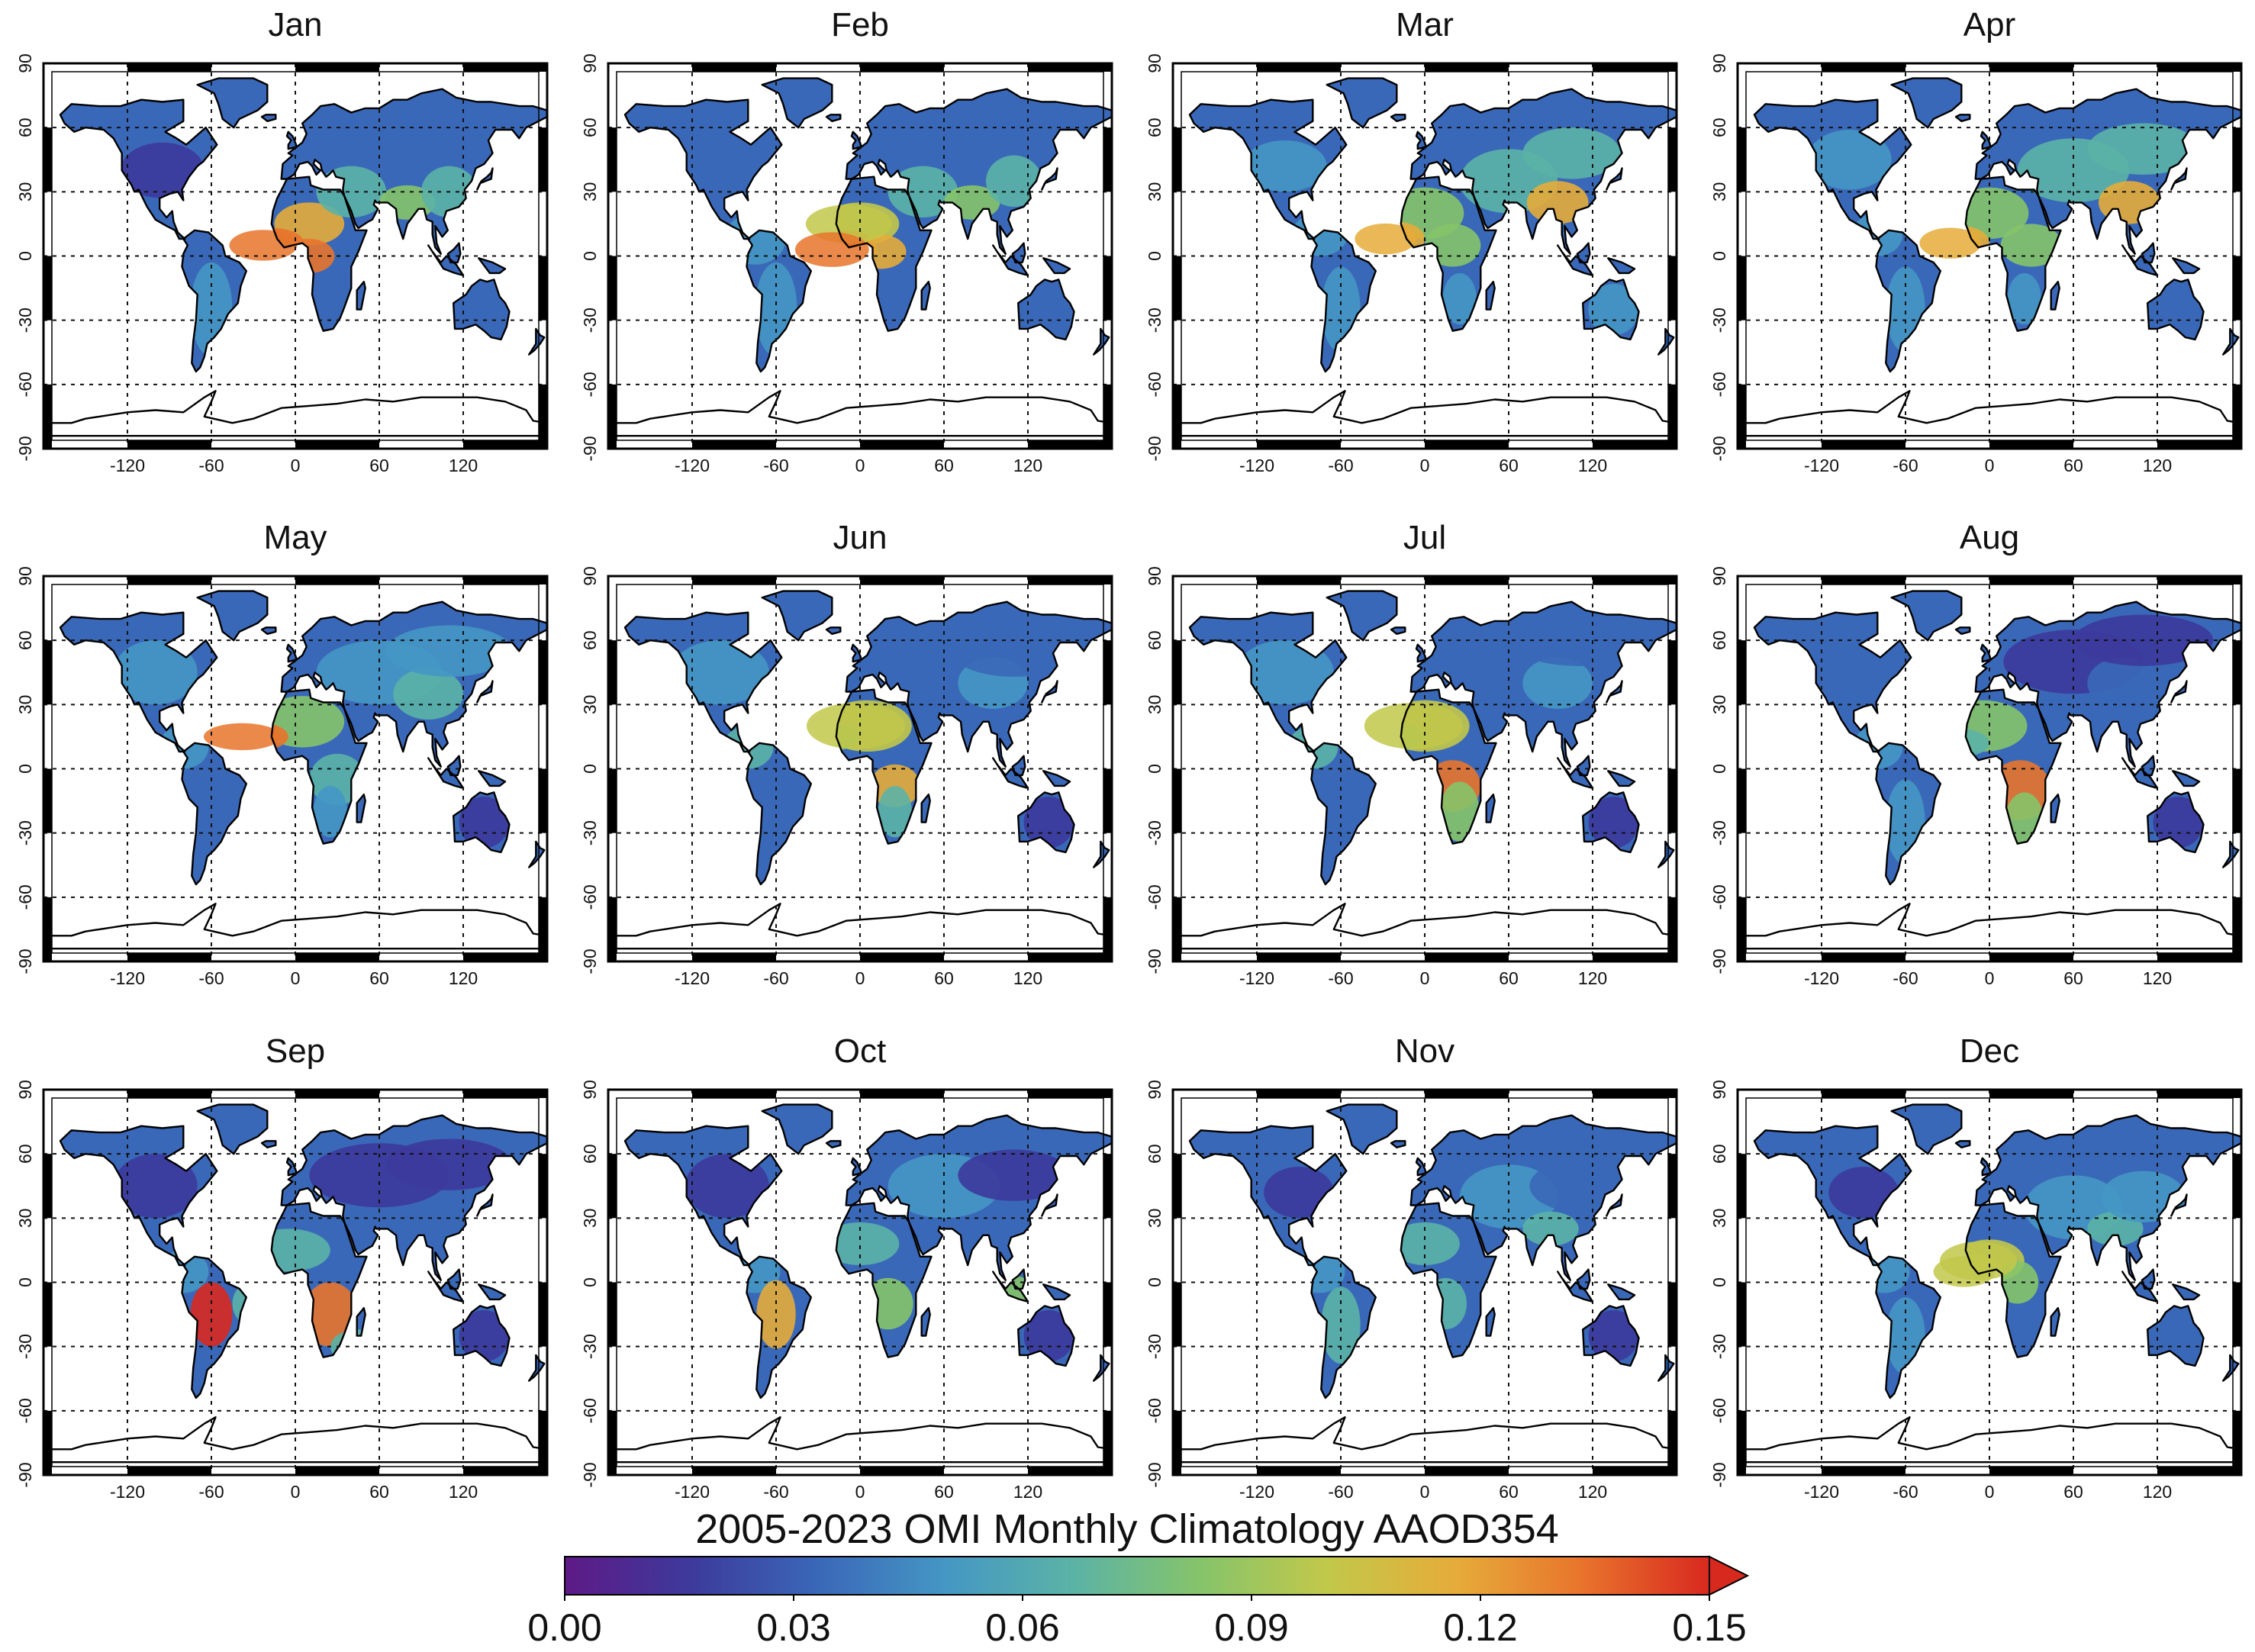  What do you see at coordinates (295, 1051) in the screenshot?
I see `panel-title: Sep` at bounding box center [295, 1051].